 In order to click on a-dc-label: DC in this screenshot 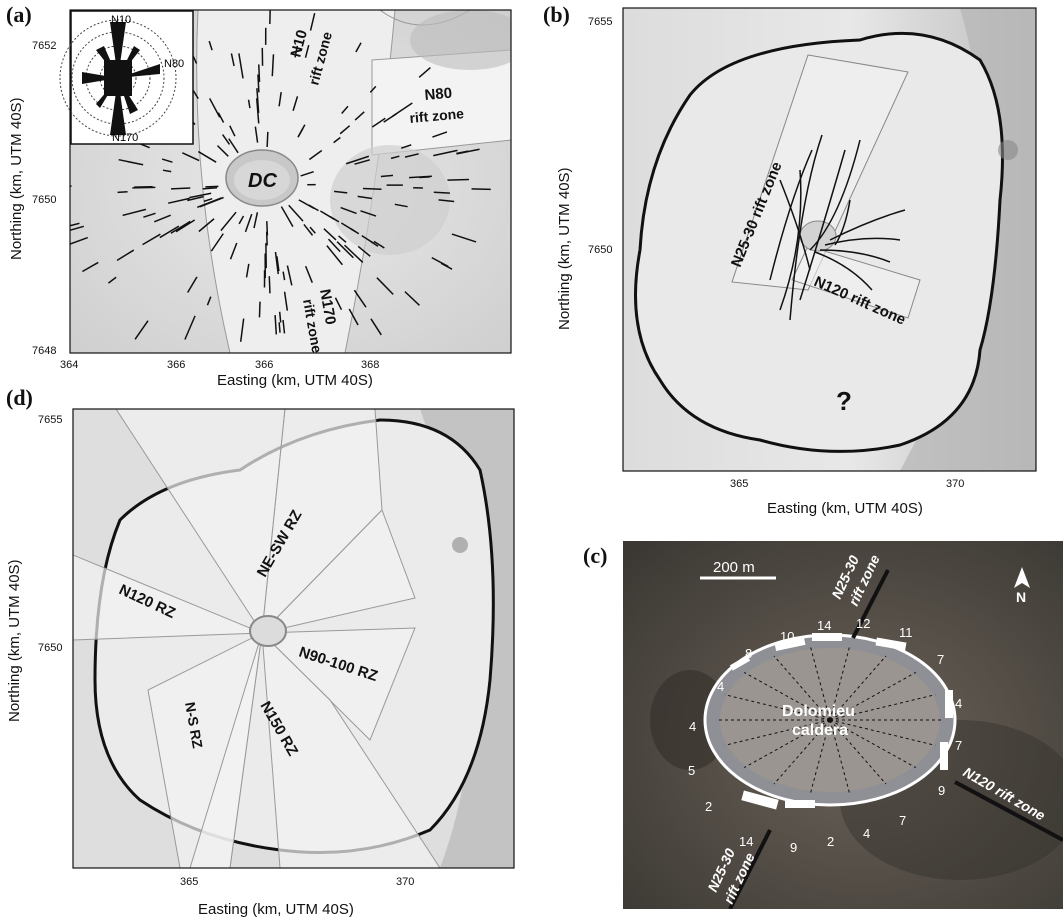, I will do `click(262, 181)`.